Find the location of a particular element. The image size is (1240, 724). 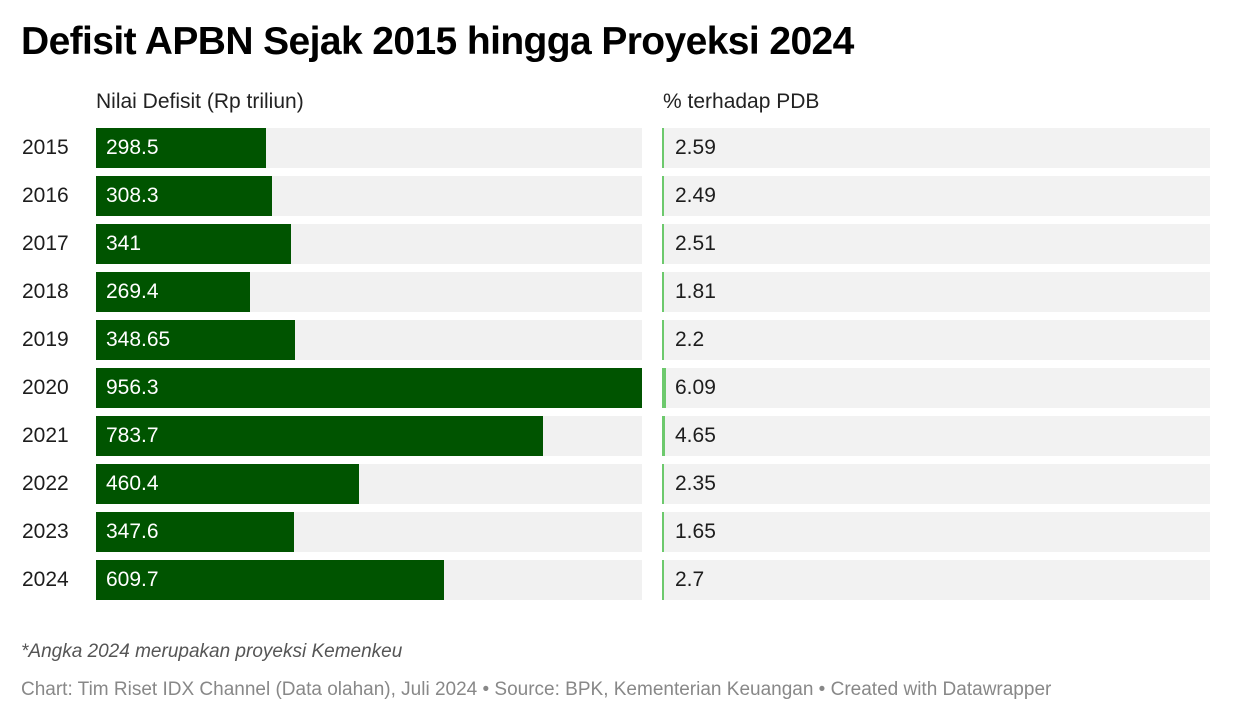

year-label: 2018 is located at coordinates (45, 291).